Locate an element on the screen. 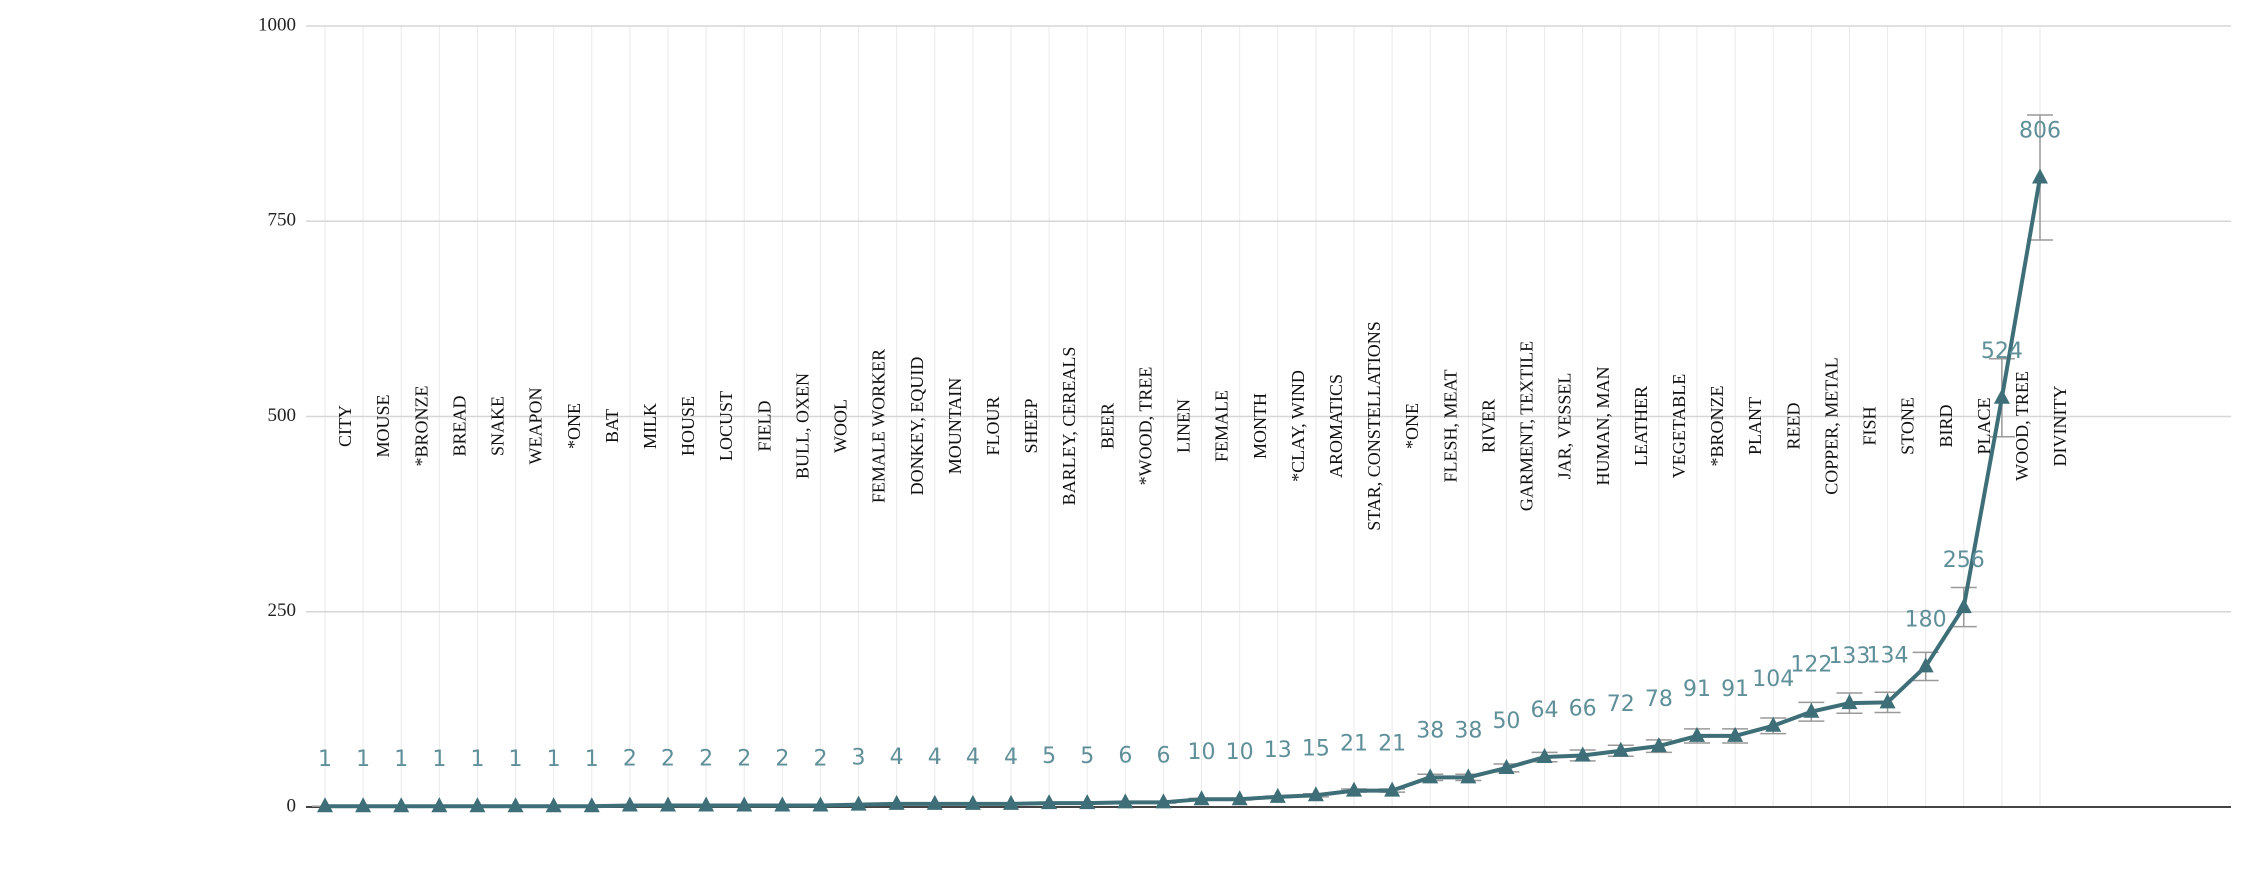  category-label: HOUSE is located at coordinates (688, 426).